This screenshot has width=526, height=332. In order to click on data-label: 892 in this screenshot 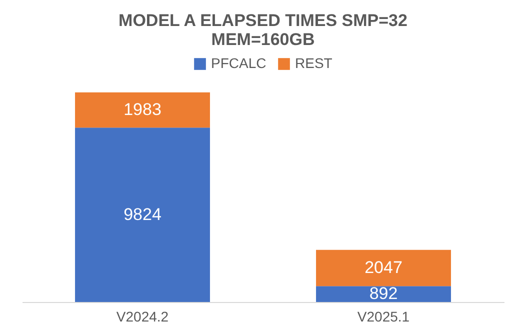, I will do `click(383, 294)`.